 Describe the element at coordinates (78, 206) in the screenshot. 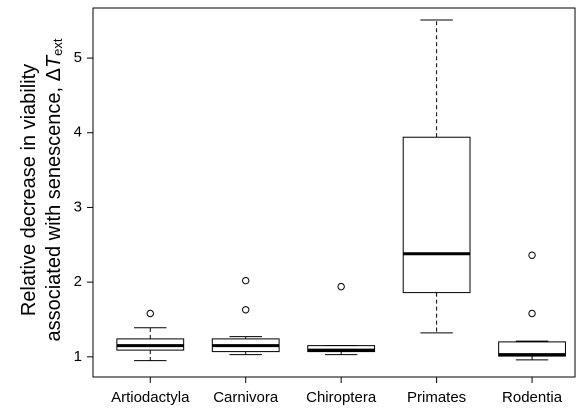

I see `y-tick-label: 3` at that location.